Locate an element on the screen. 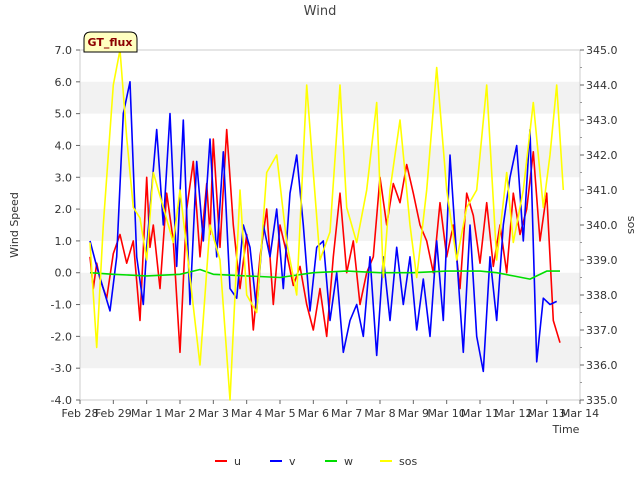 The image size is (640, 480). legend-label-sos: sos is located at coordinates (408, 461).